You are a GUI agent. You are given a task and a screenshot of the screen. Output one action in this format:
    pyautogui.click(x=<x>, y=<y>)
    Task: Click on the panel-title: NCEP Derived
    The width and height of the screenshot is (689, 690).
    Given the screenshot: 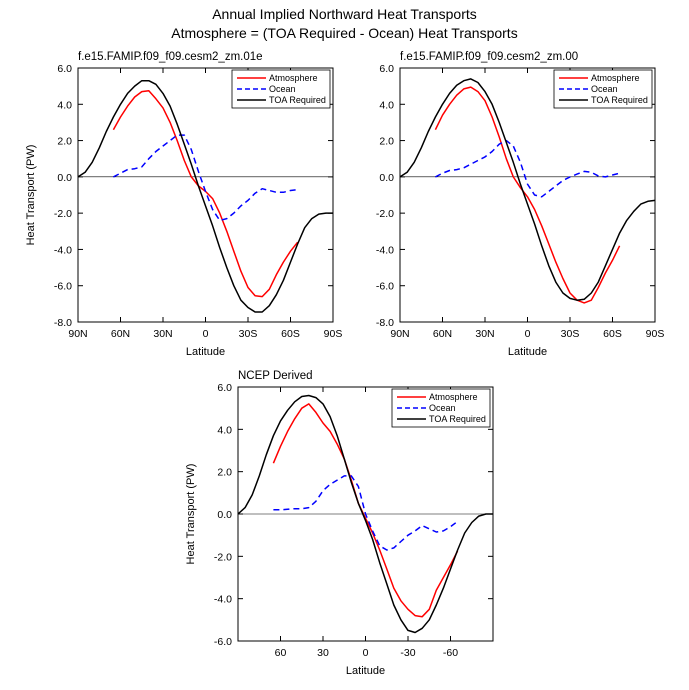 What is the action you would take?
    pyautogui.click(x=275, y=376)
    